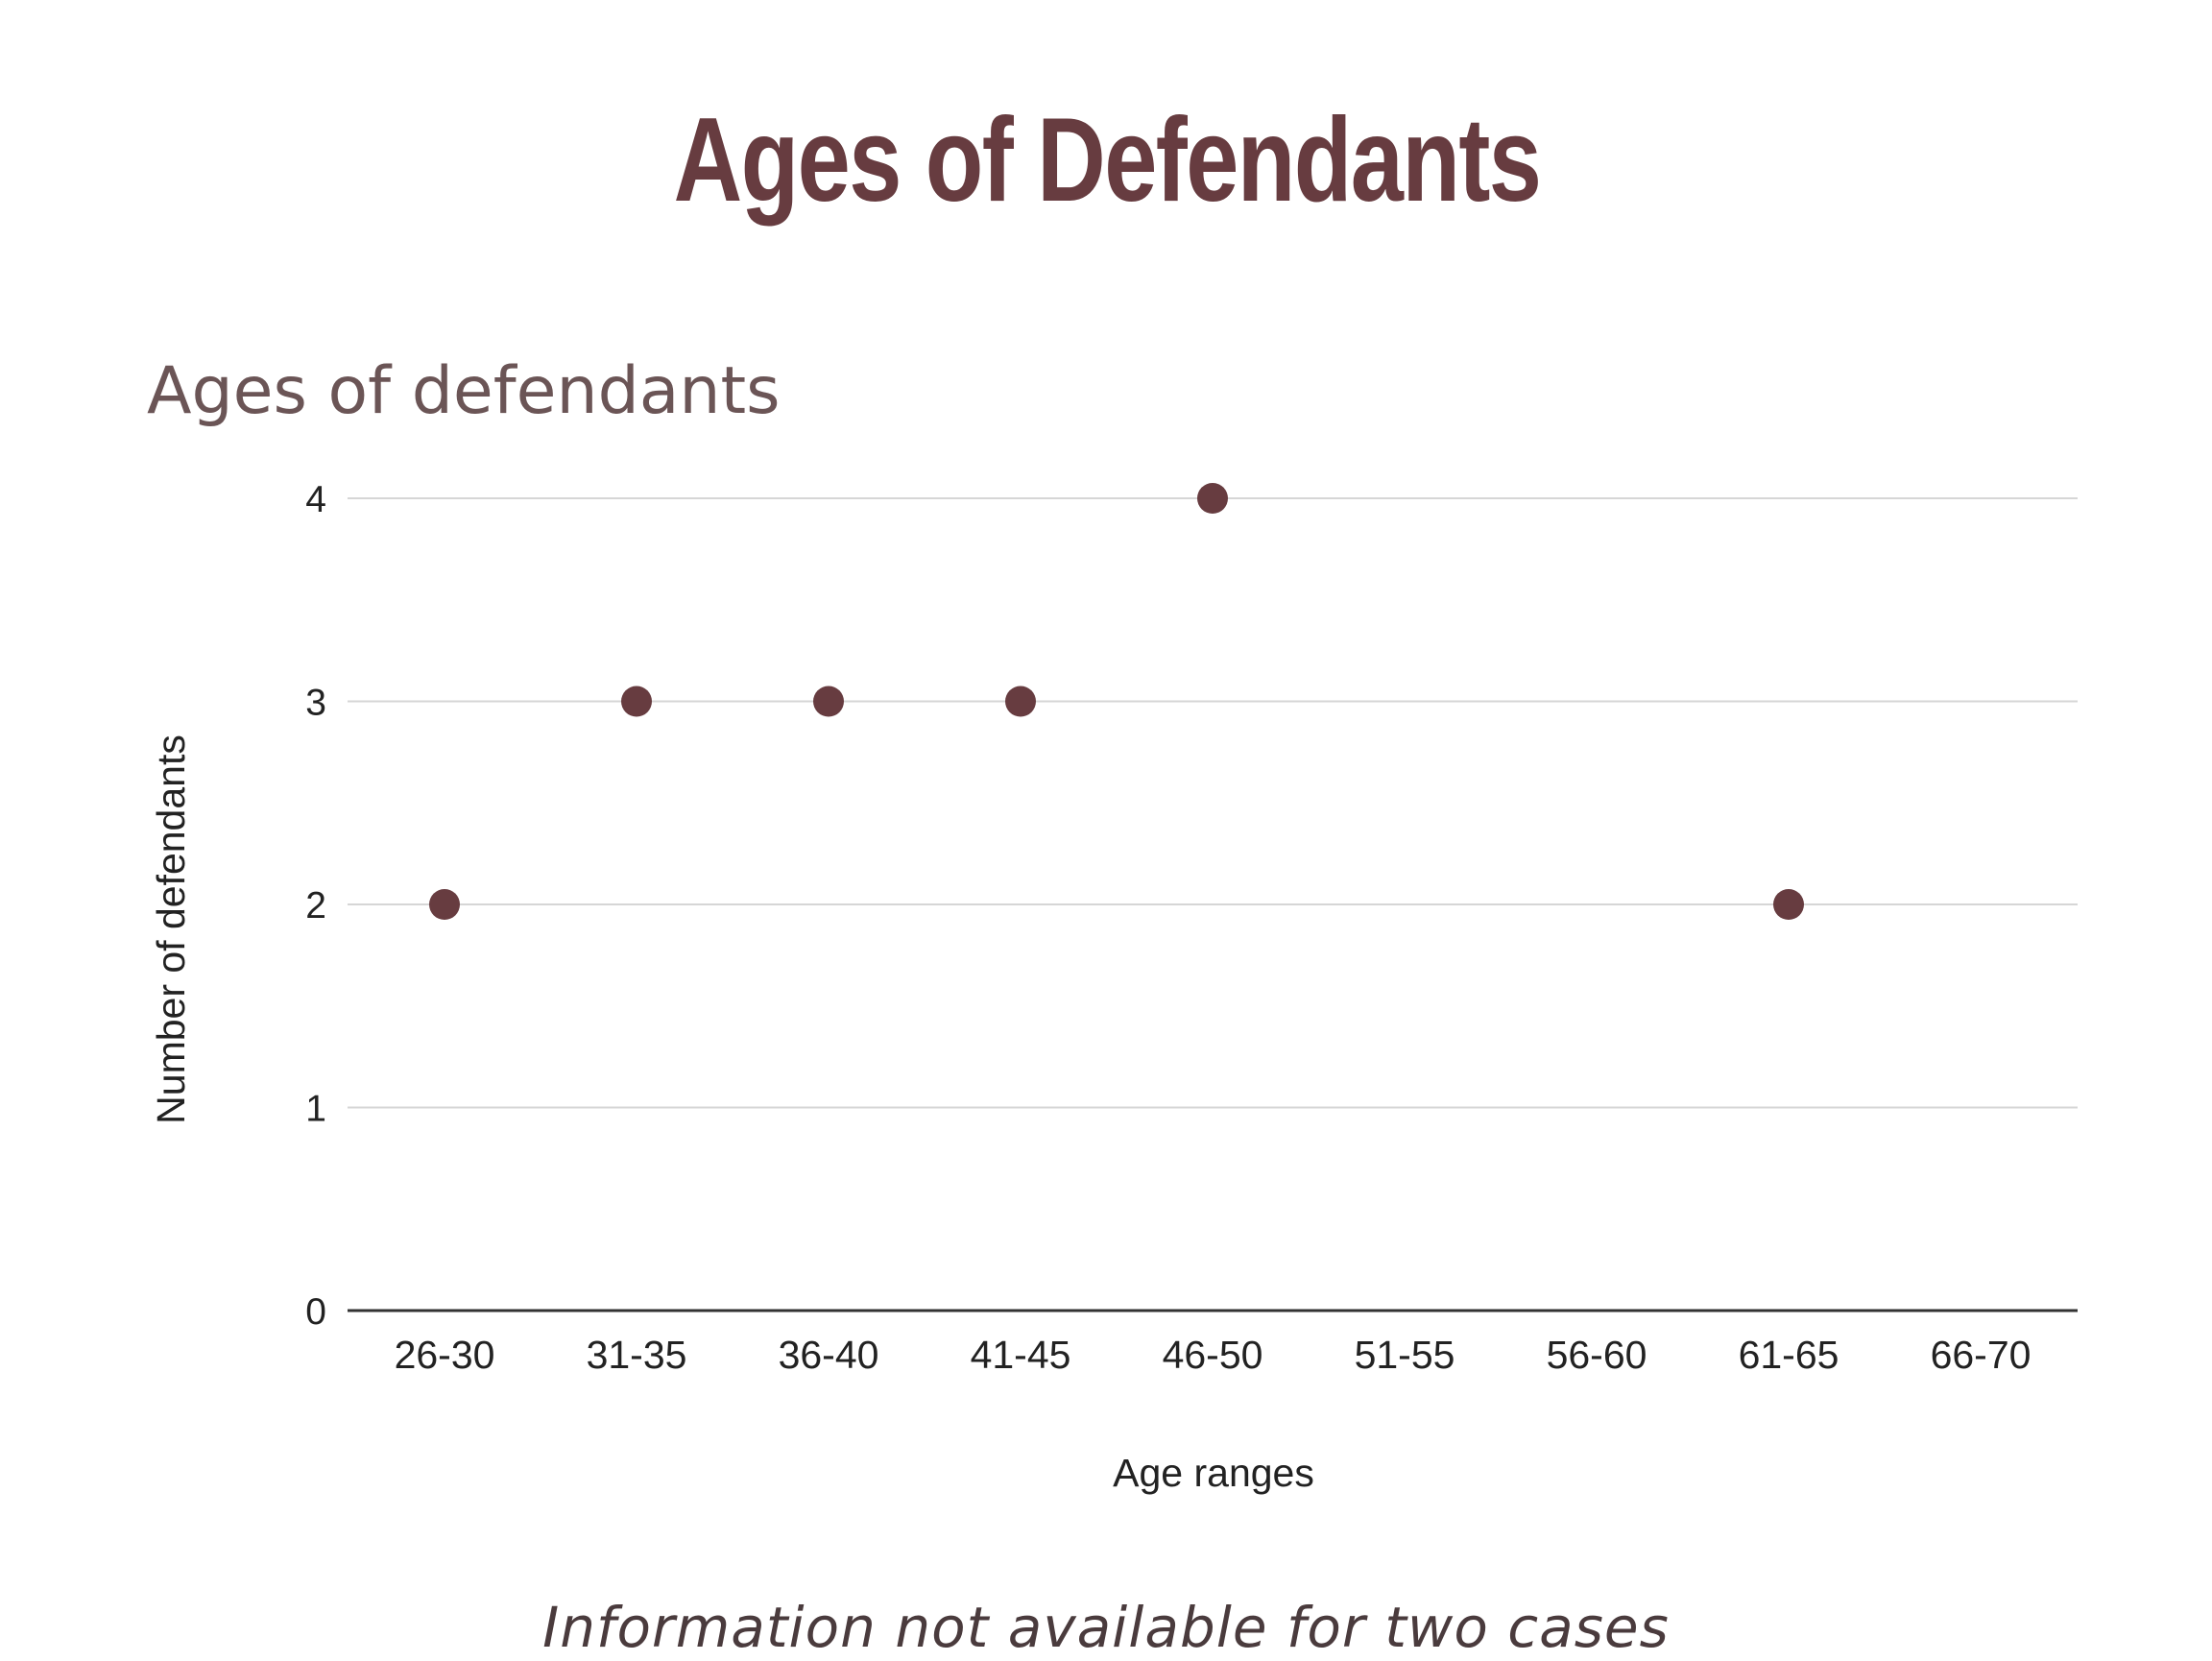  I want to click on x-tick-label: 46-50, so click(1213, 1355).